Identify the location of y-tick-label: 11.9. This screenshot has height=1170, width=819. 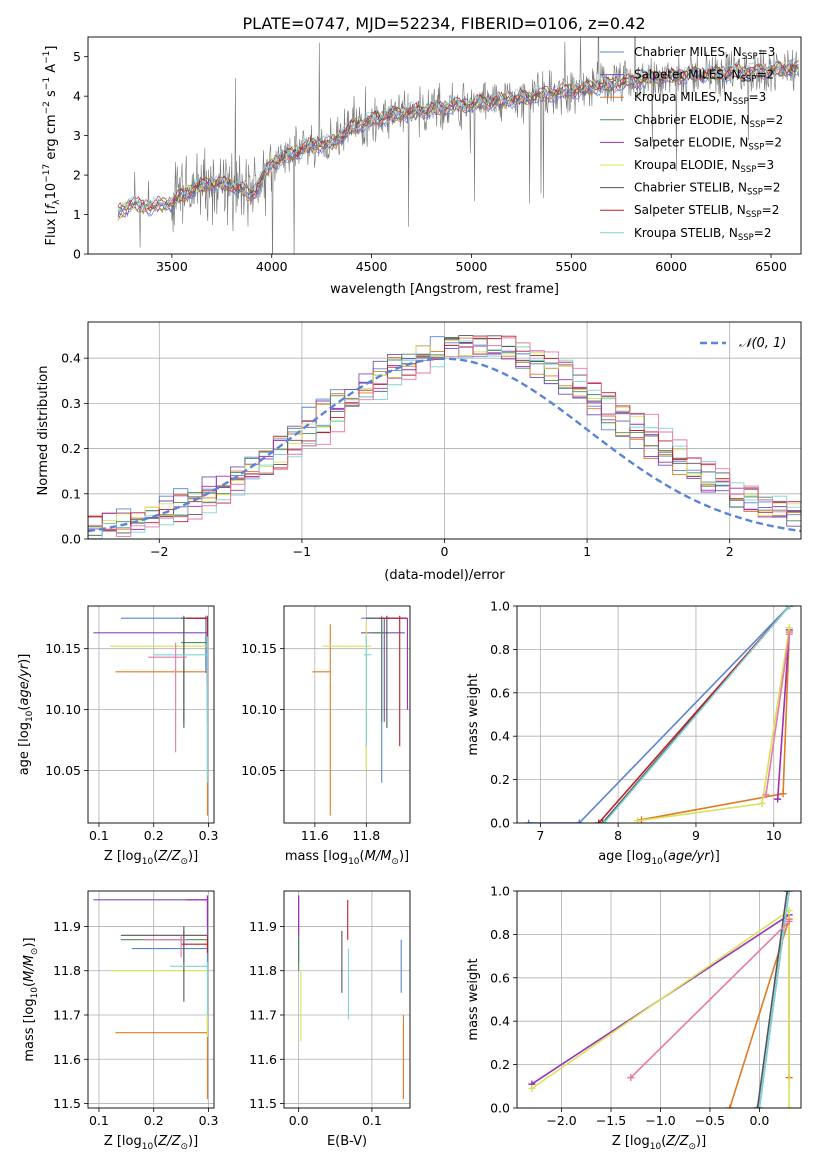
(263, 926).